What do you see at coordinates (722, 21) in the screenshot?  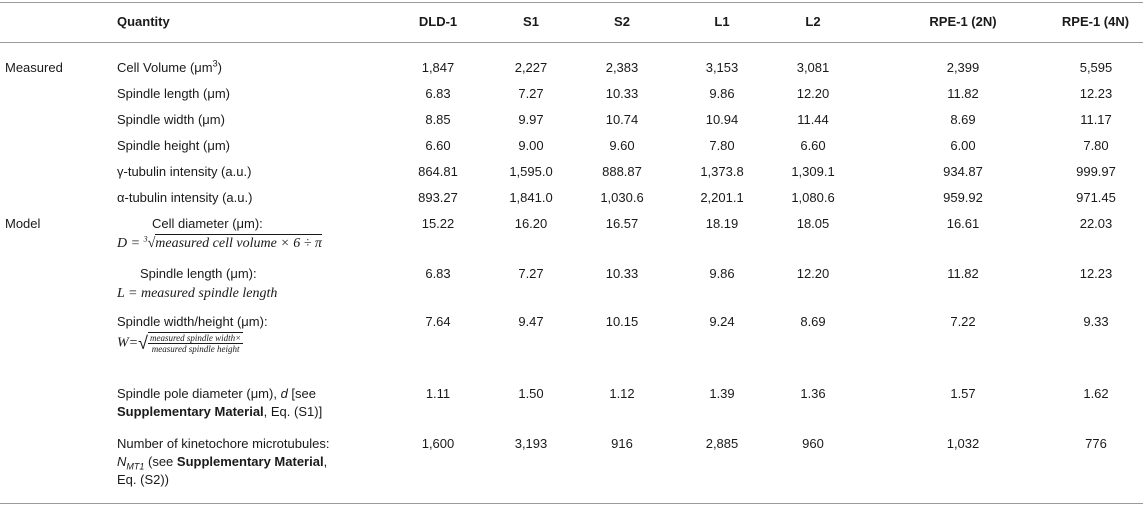 I see `header-col-4: L1` at bounding box center [722, 21].